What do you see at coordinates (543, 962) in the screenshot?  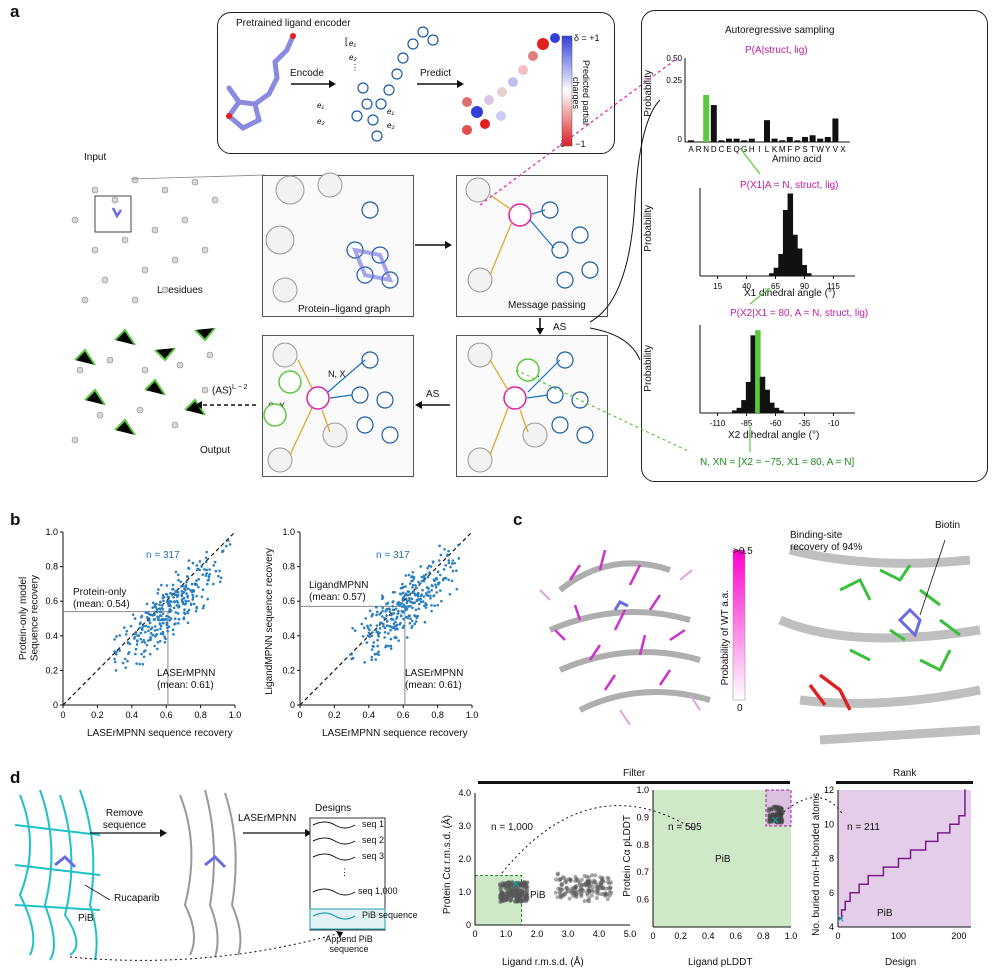 I see `d1-xlabel: Ligand r.m.s.d. (Å)` at bounding box center [543, 962].